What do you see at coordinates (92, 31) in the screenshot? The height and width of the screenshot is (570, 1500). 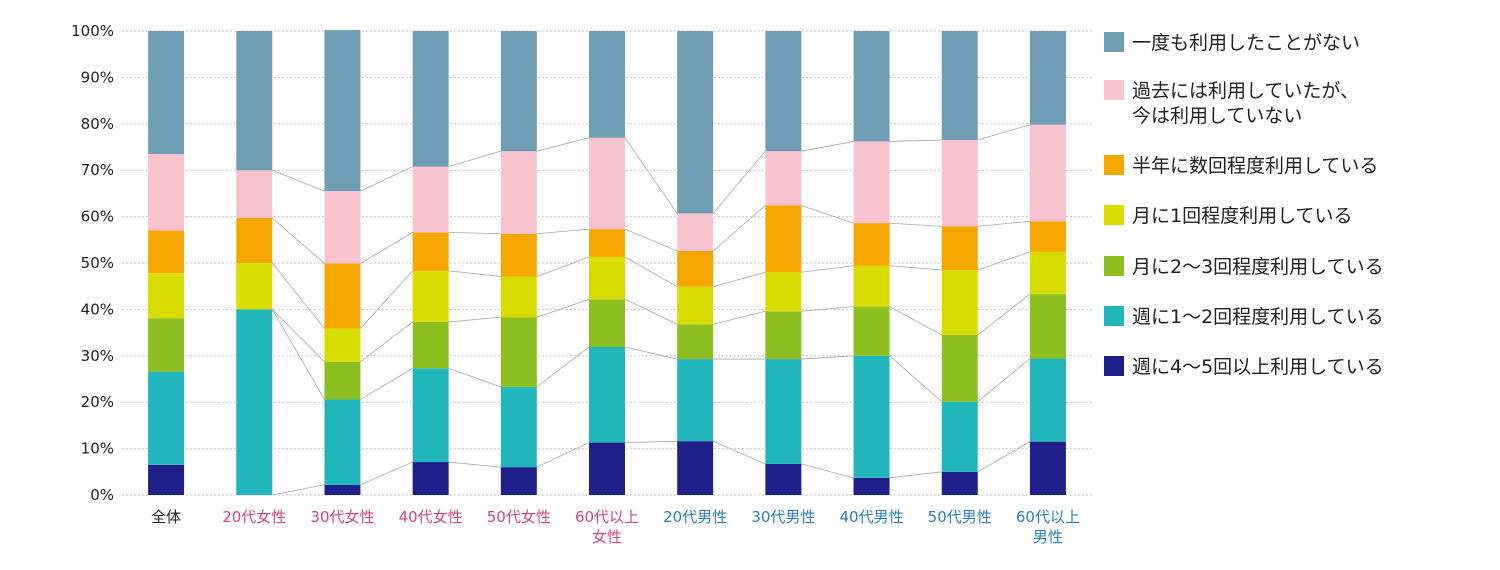 I see `y-tick-label: 100%` at bounding box center [92, 31].